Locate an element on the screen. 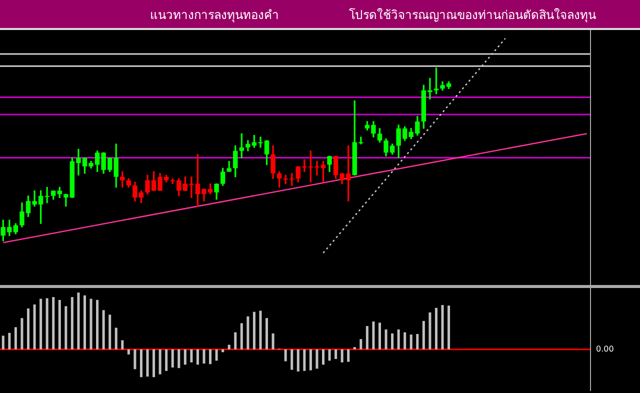 This screenshot has width=640, height=393. chart-subtitle: โปรดใช้วิจารณญาณของท่านก่อนตัดสินใจลงทุน is located at coordinates (472, 15).